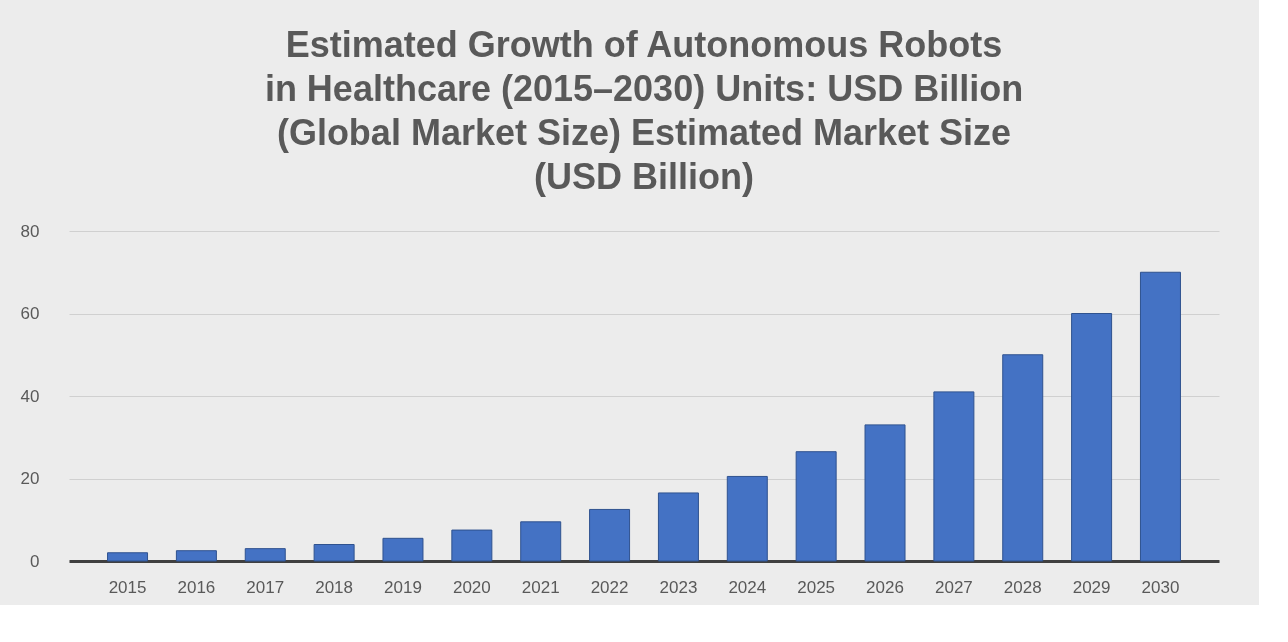 This screenshot has width=1288, height=642. What do you see at coordinates (265, 587) in the screenshot?
I see `x-tick-label: 2017` at bounding box center [265, 587].